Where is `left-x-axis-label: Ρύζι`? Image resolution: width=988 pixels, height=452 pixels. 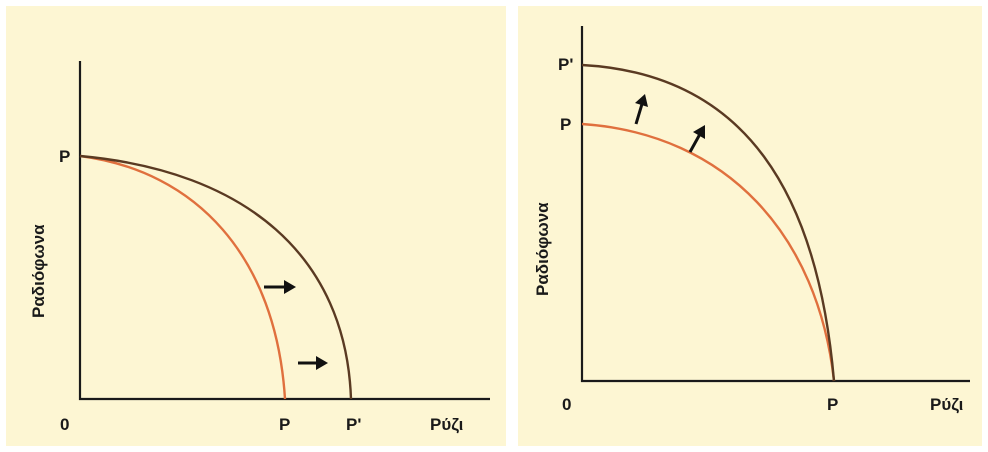
left-x-axis-label: Ρύζι is located at coordinates (447, 424).